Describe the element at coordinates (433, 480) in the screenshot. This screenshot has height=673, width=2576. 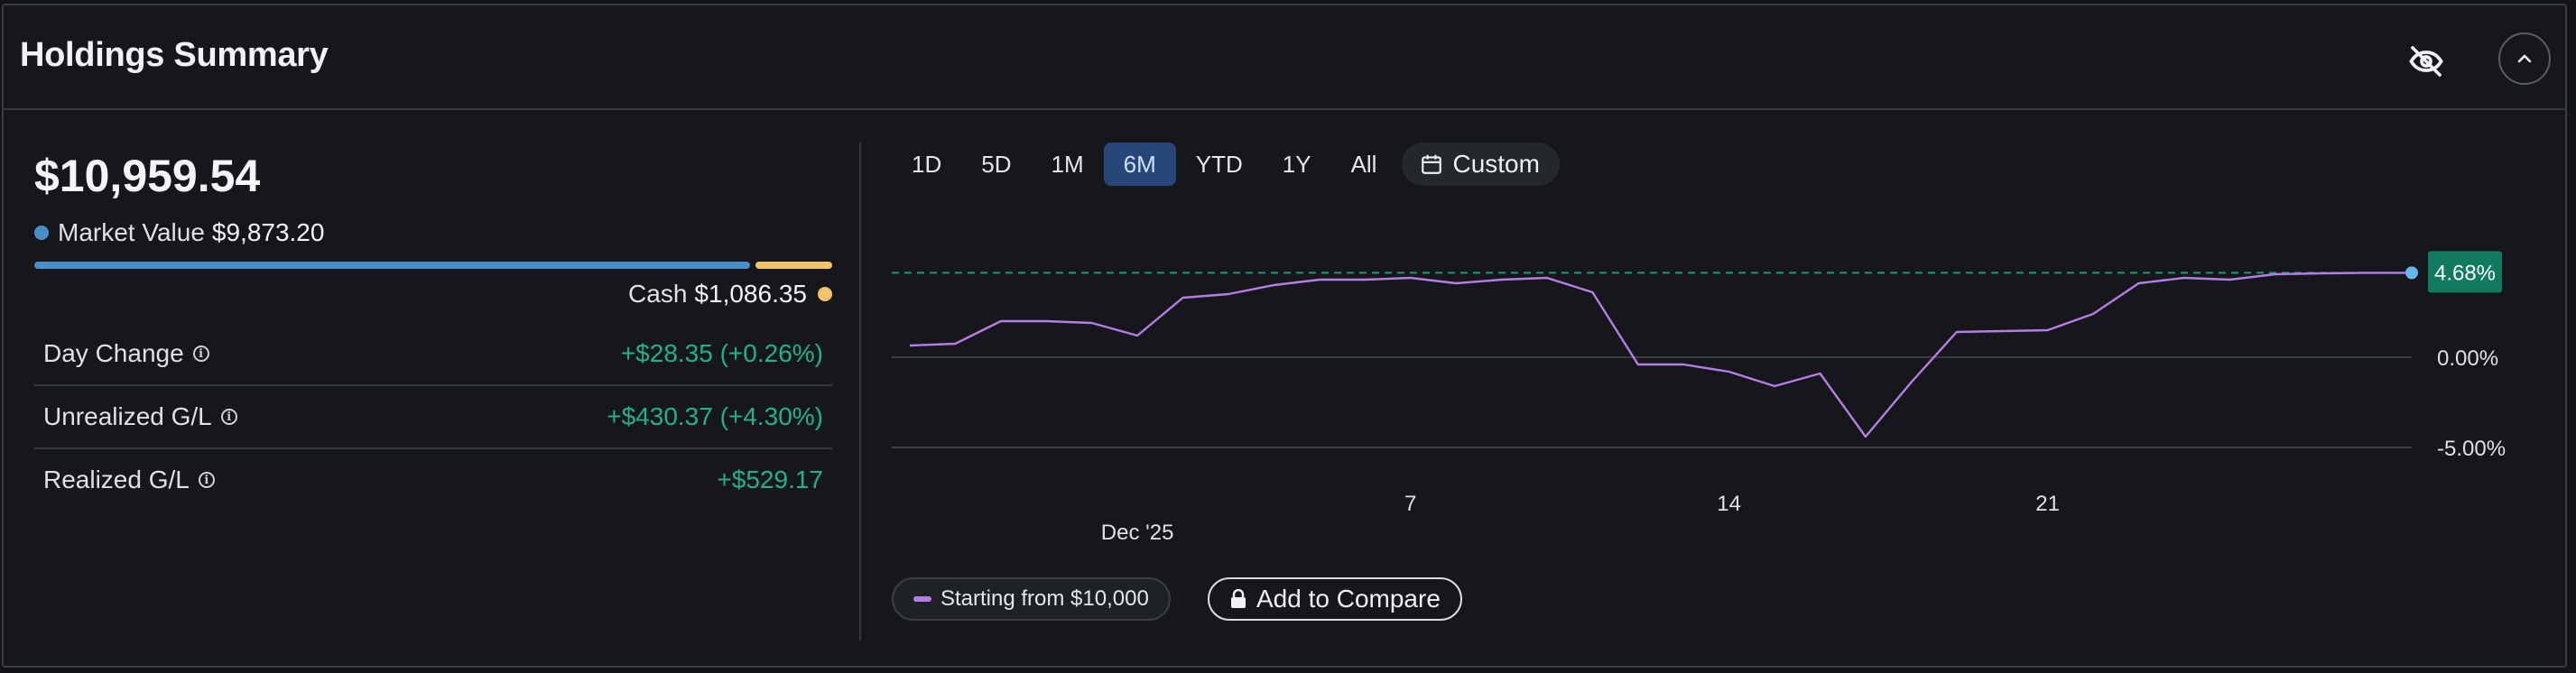
I see `realized-gl-row: Realized G/L i +$529.17` at that location.